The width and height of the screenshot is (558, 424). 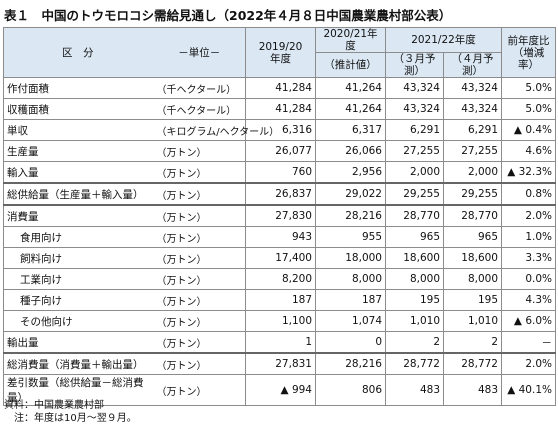 What do you see at coordinates (350, 151) in the screenshot?
I see `value-cell: 26,066` at bounding box center [350, 151].